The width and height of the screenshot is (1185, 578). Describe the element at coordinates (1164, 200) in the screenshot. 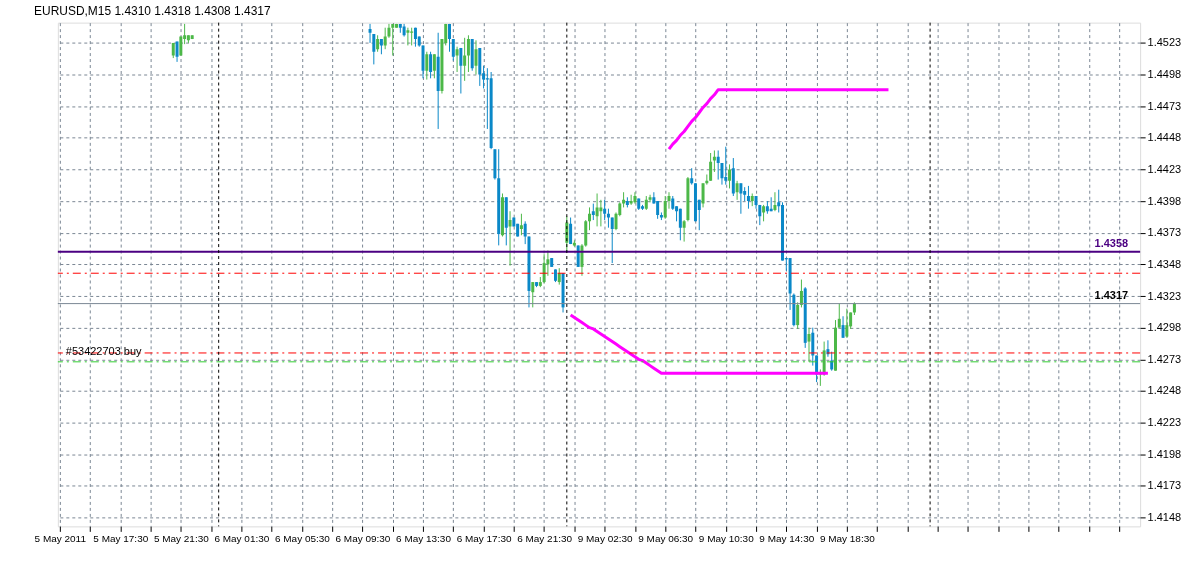

I see `y-tick-label: 1.4398` at that location.